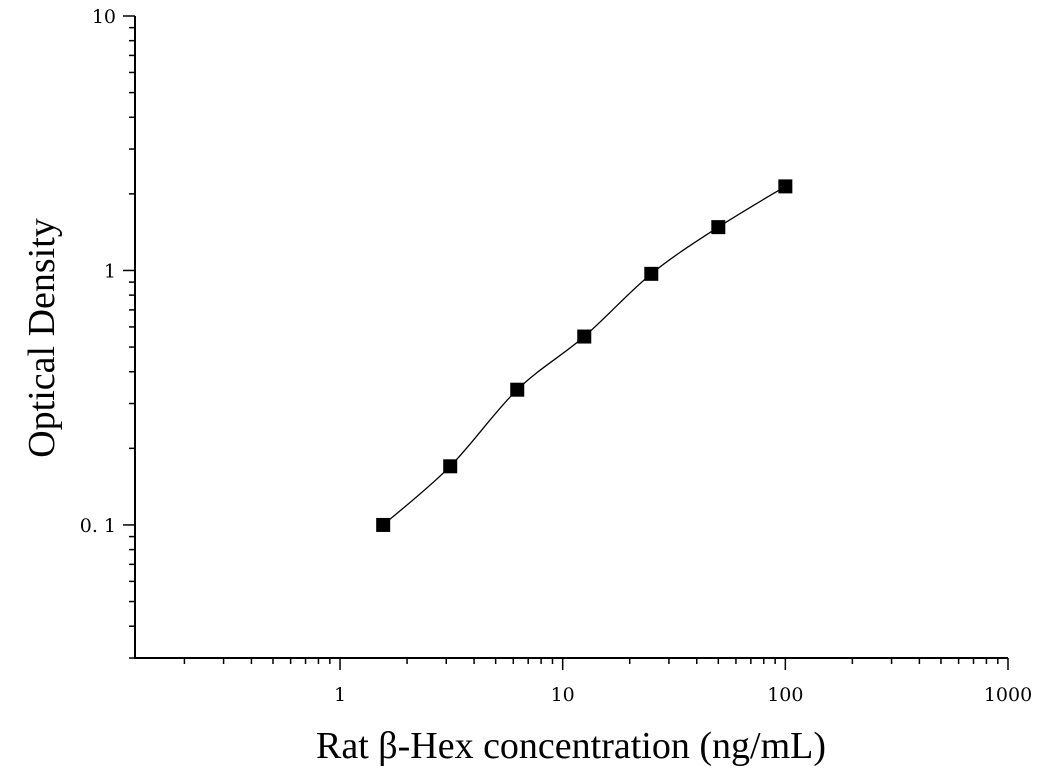  I want to click on y-tick-label: 1, so click(110, 271).